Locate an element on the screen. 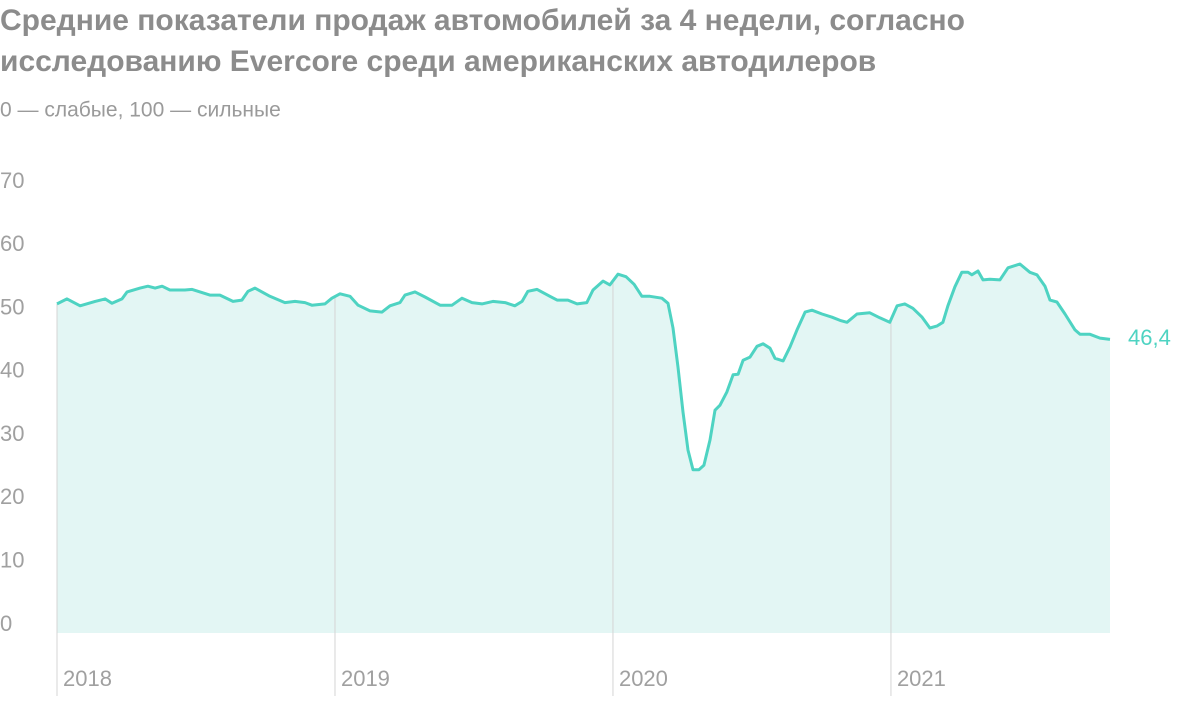  x-tick-label: 2018 is located at coordinates (87, 678).